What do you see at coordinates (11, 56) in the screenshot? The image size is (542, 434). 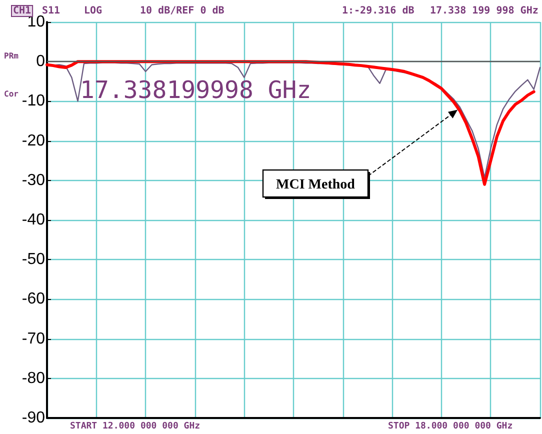 I see `text: PRm` at bounding box center [11, 56].